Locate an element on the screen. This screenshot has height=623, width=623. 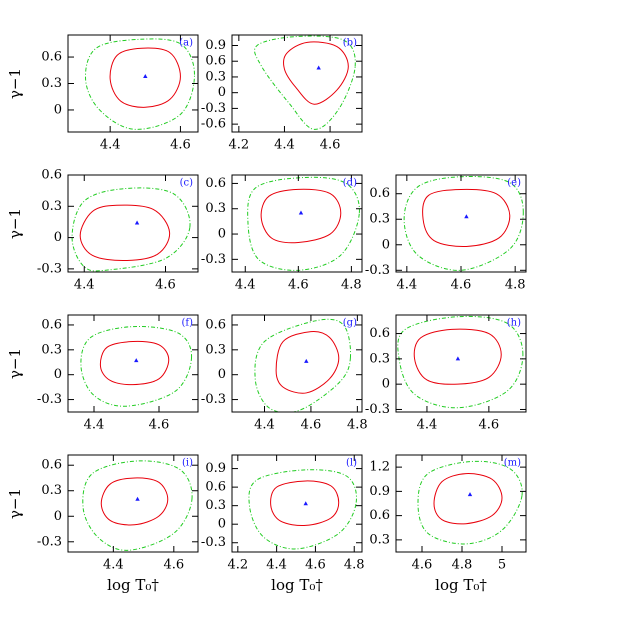
panel: 4.6 4.8 5 0.3 0.6 0.9 1.2 (m) log T₀† is located at coordinates (448, 524).